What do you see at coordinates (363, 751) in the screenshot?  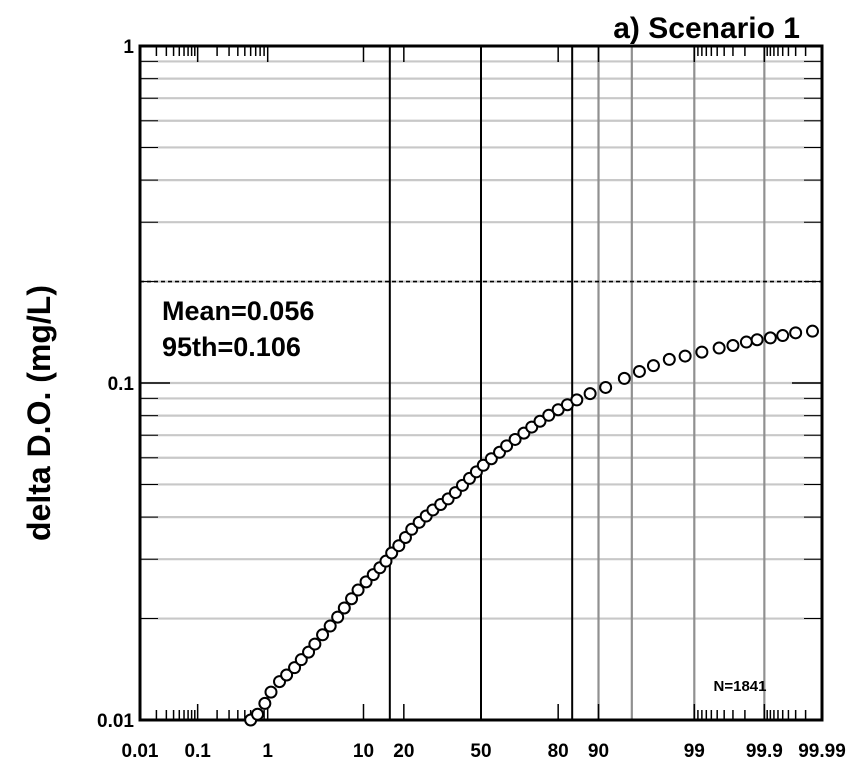 I see `x-tick-label: 10` at bounding box center [363, 751].